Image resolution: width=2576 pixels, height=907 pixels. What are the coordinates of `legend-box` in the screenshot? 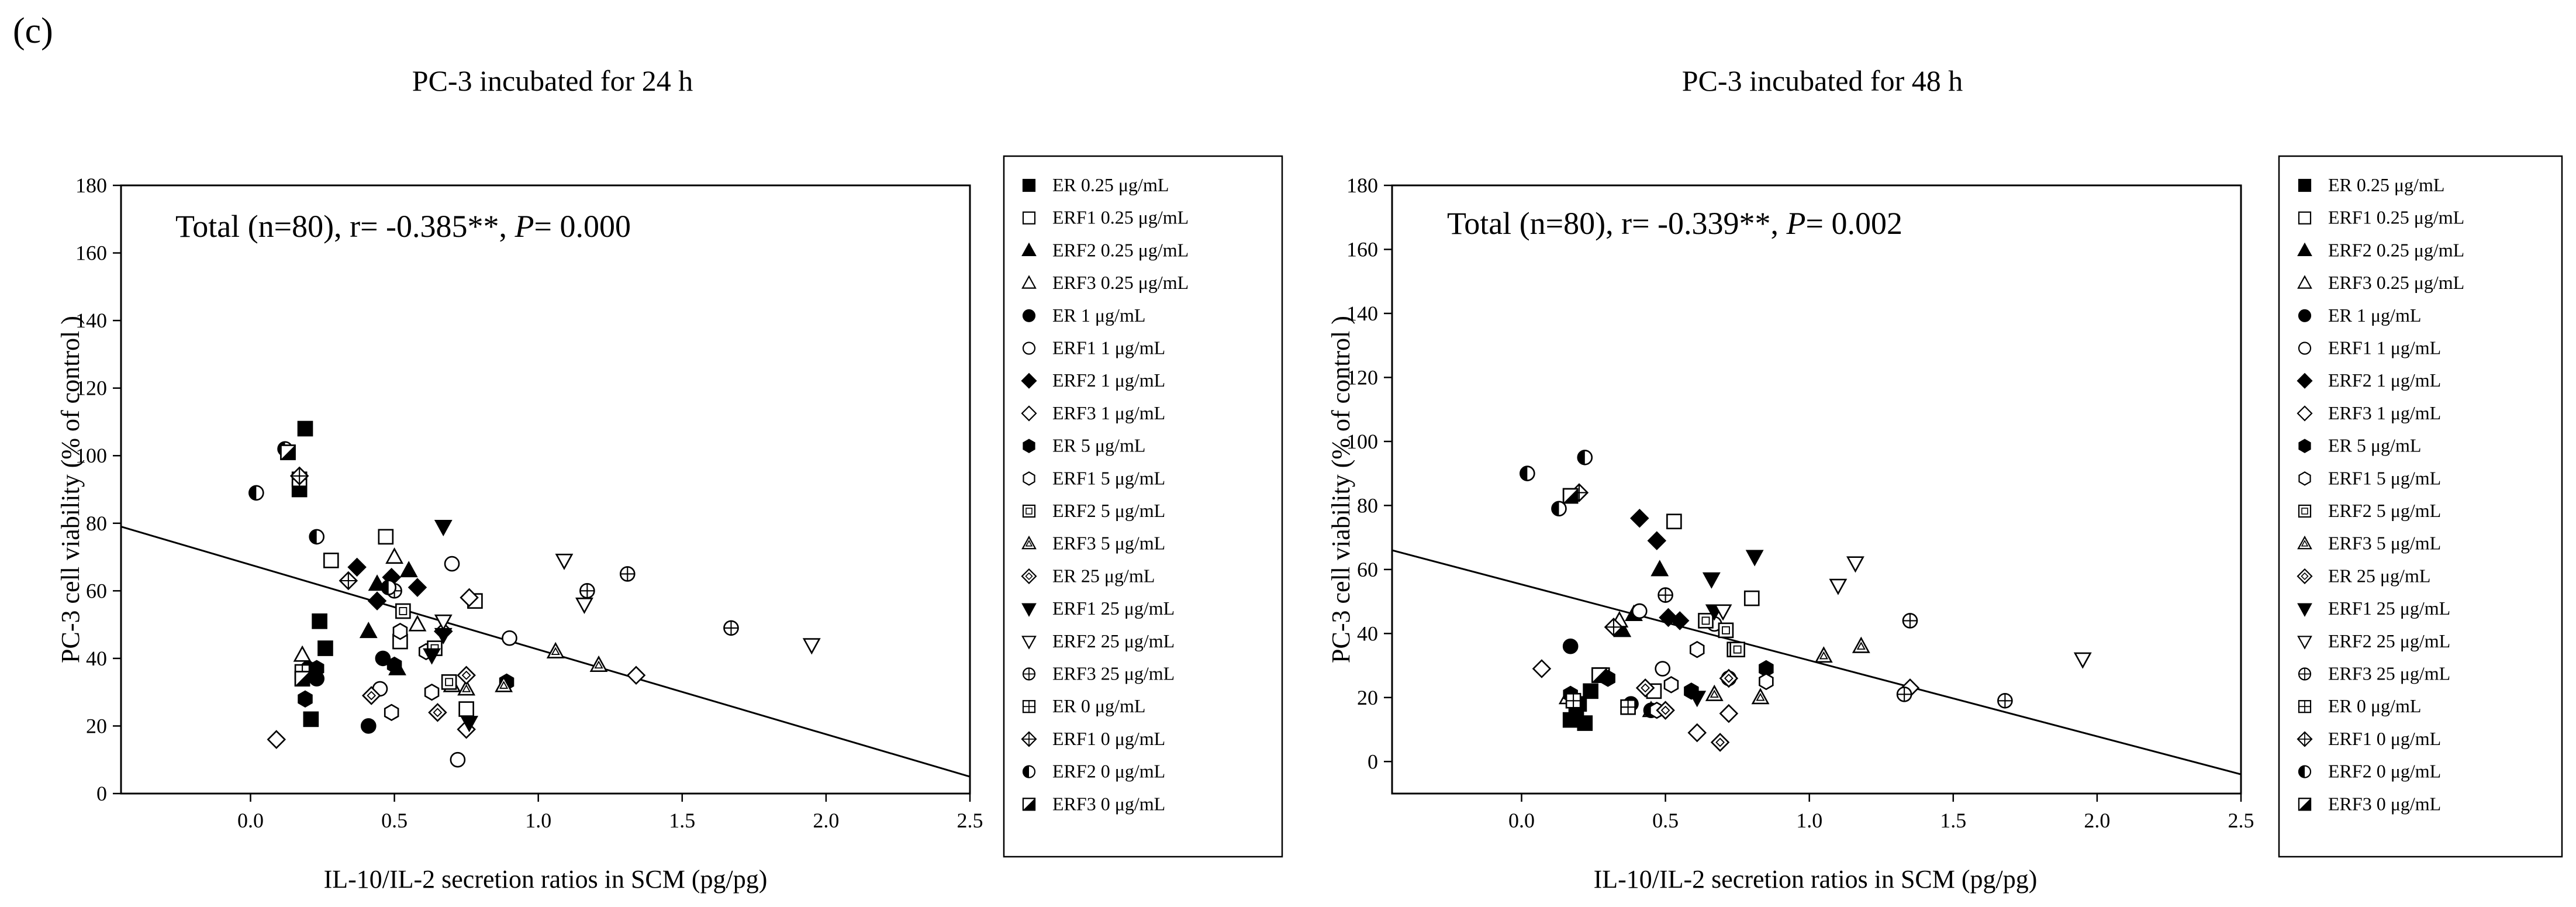 It's located at (2420, 506).